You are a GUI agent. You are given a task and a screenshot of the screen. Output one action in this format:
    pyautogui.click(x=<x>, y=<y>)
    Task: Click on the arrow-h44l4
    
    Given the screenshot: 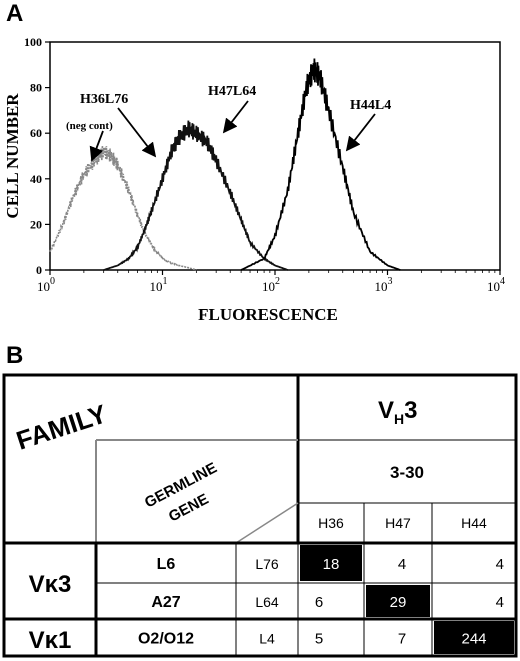 What is the action you would take?
    pyautogui.click(x=360, y=132)
    